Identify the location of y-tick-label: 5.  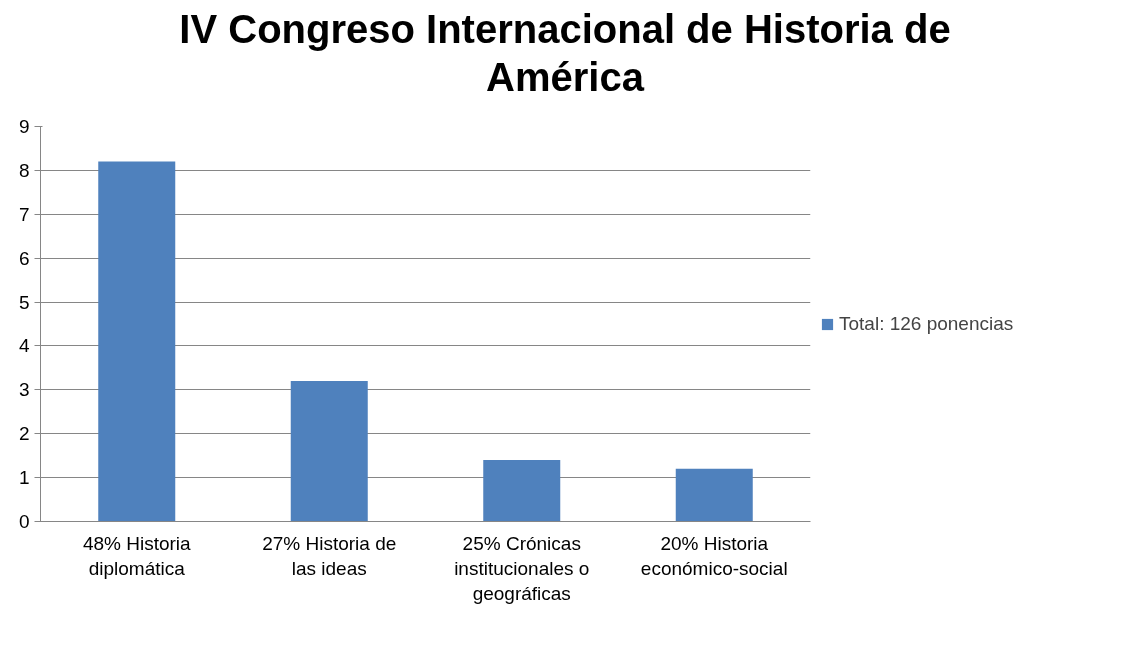
(24, 302).